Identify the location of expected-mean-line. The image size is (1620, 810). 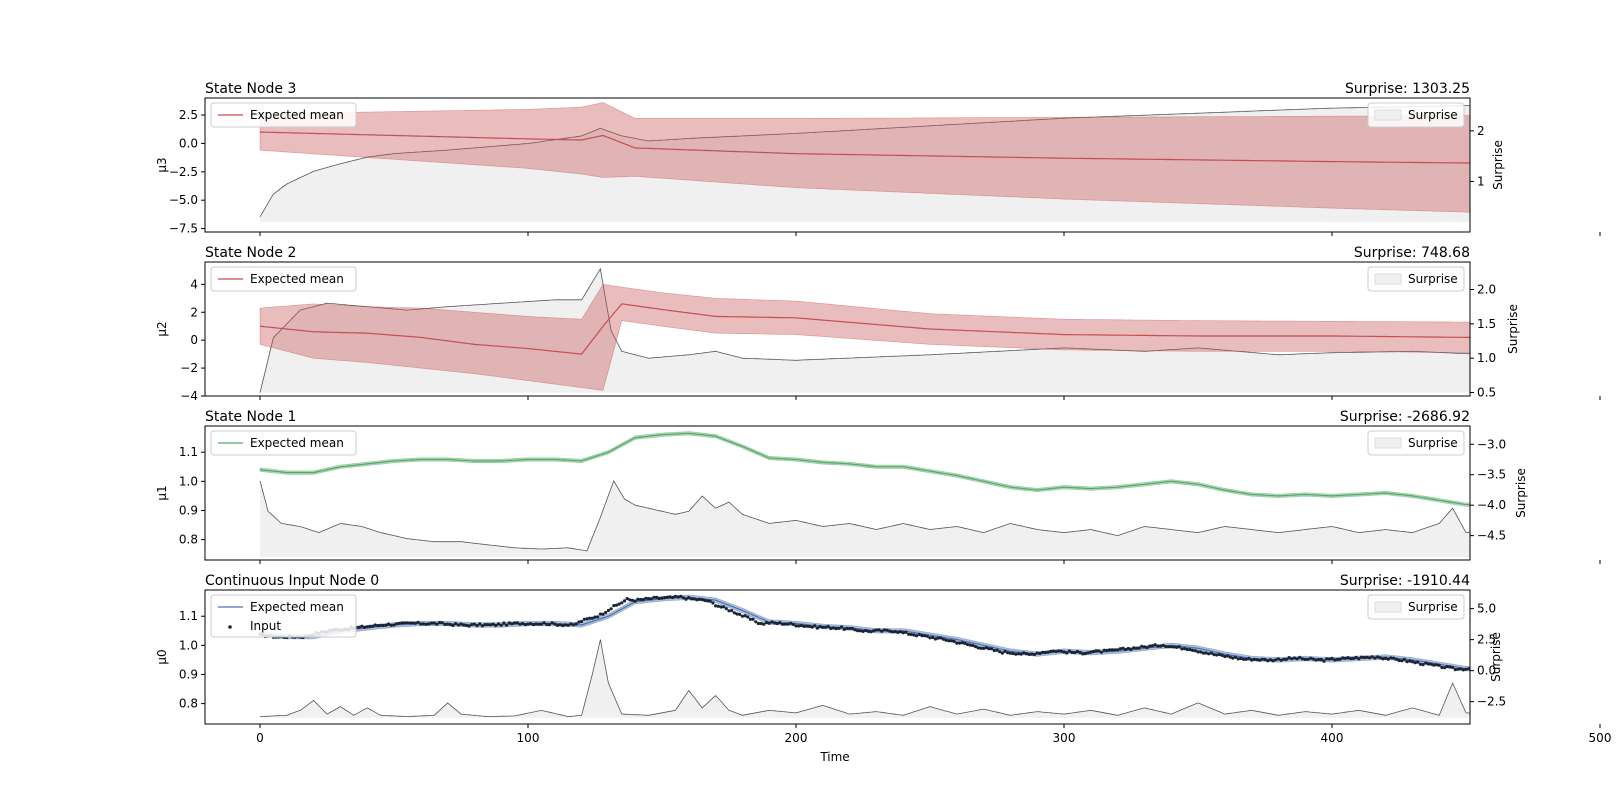
(864, 469).